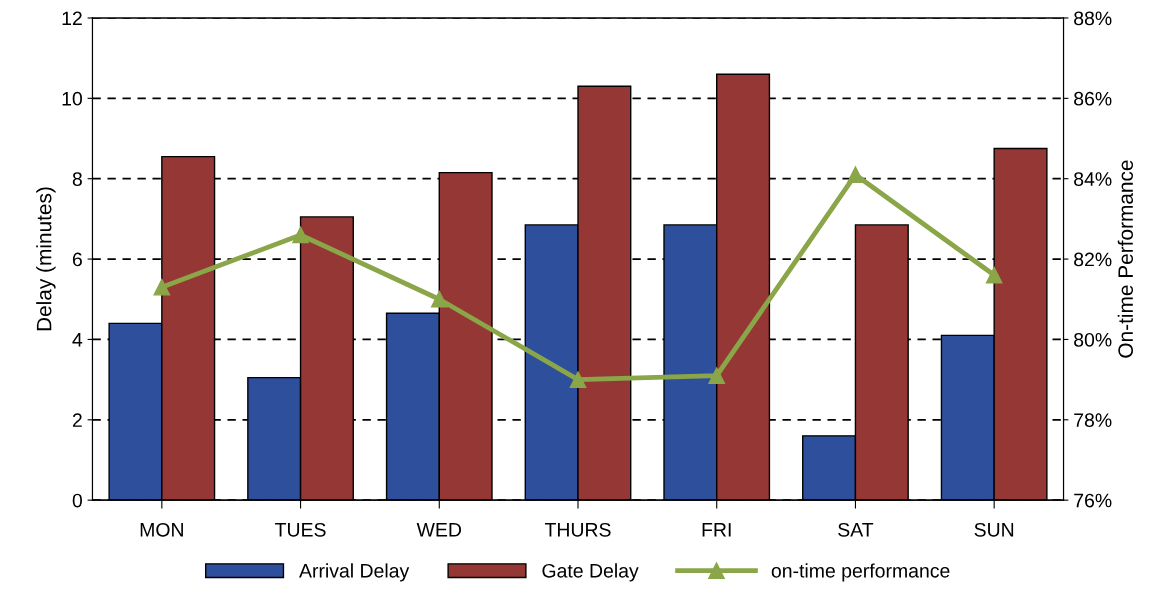 Image resolution: width=1156 pixels, height=599 pixels. What do you see at coordinates (354, 572) in the screenshot?
I see `legend-label: Arrival Delay` at bounding box center [354, 572].